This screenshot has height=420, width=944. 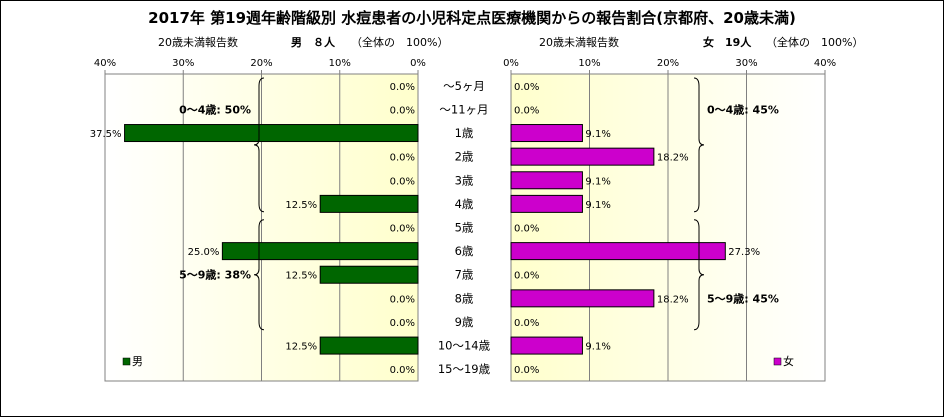 I want to click on male-value-label: 25.0%, so click(x=204, y=252).